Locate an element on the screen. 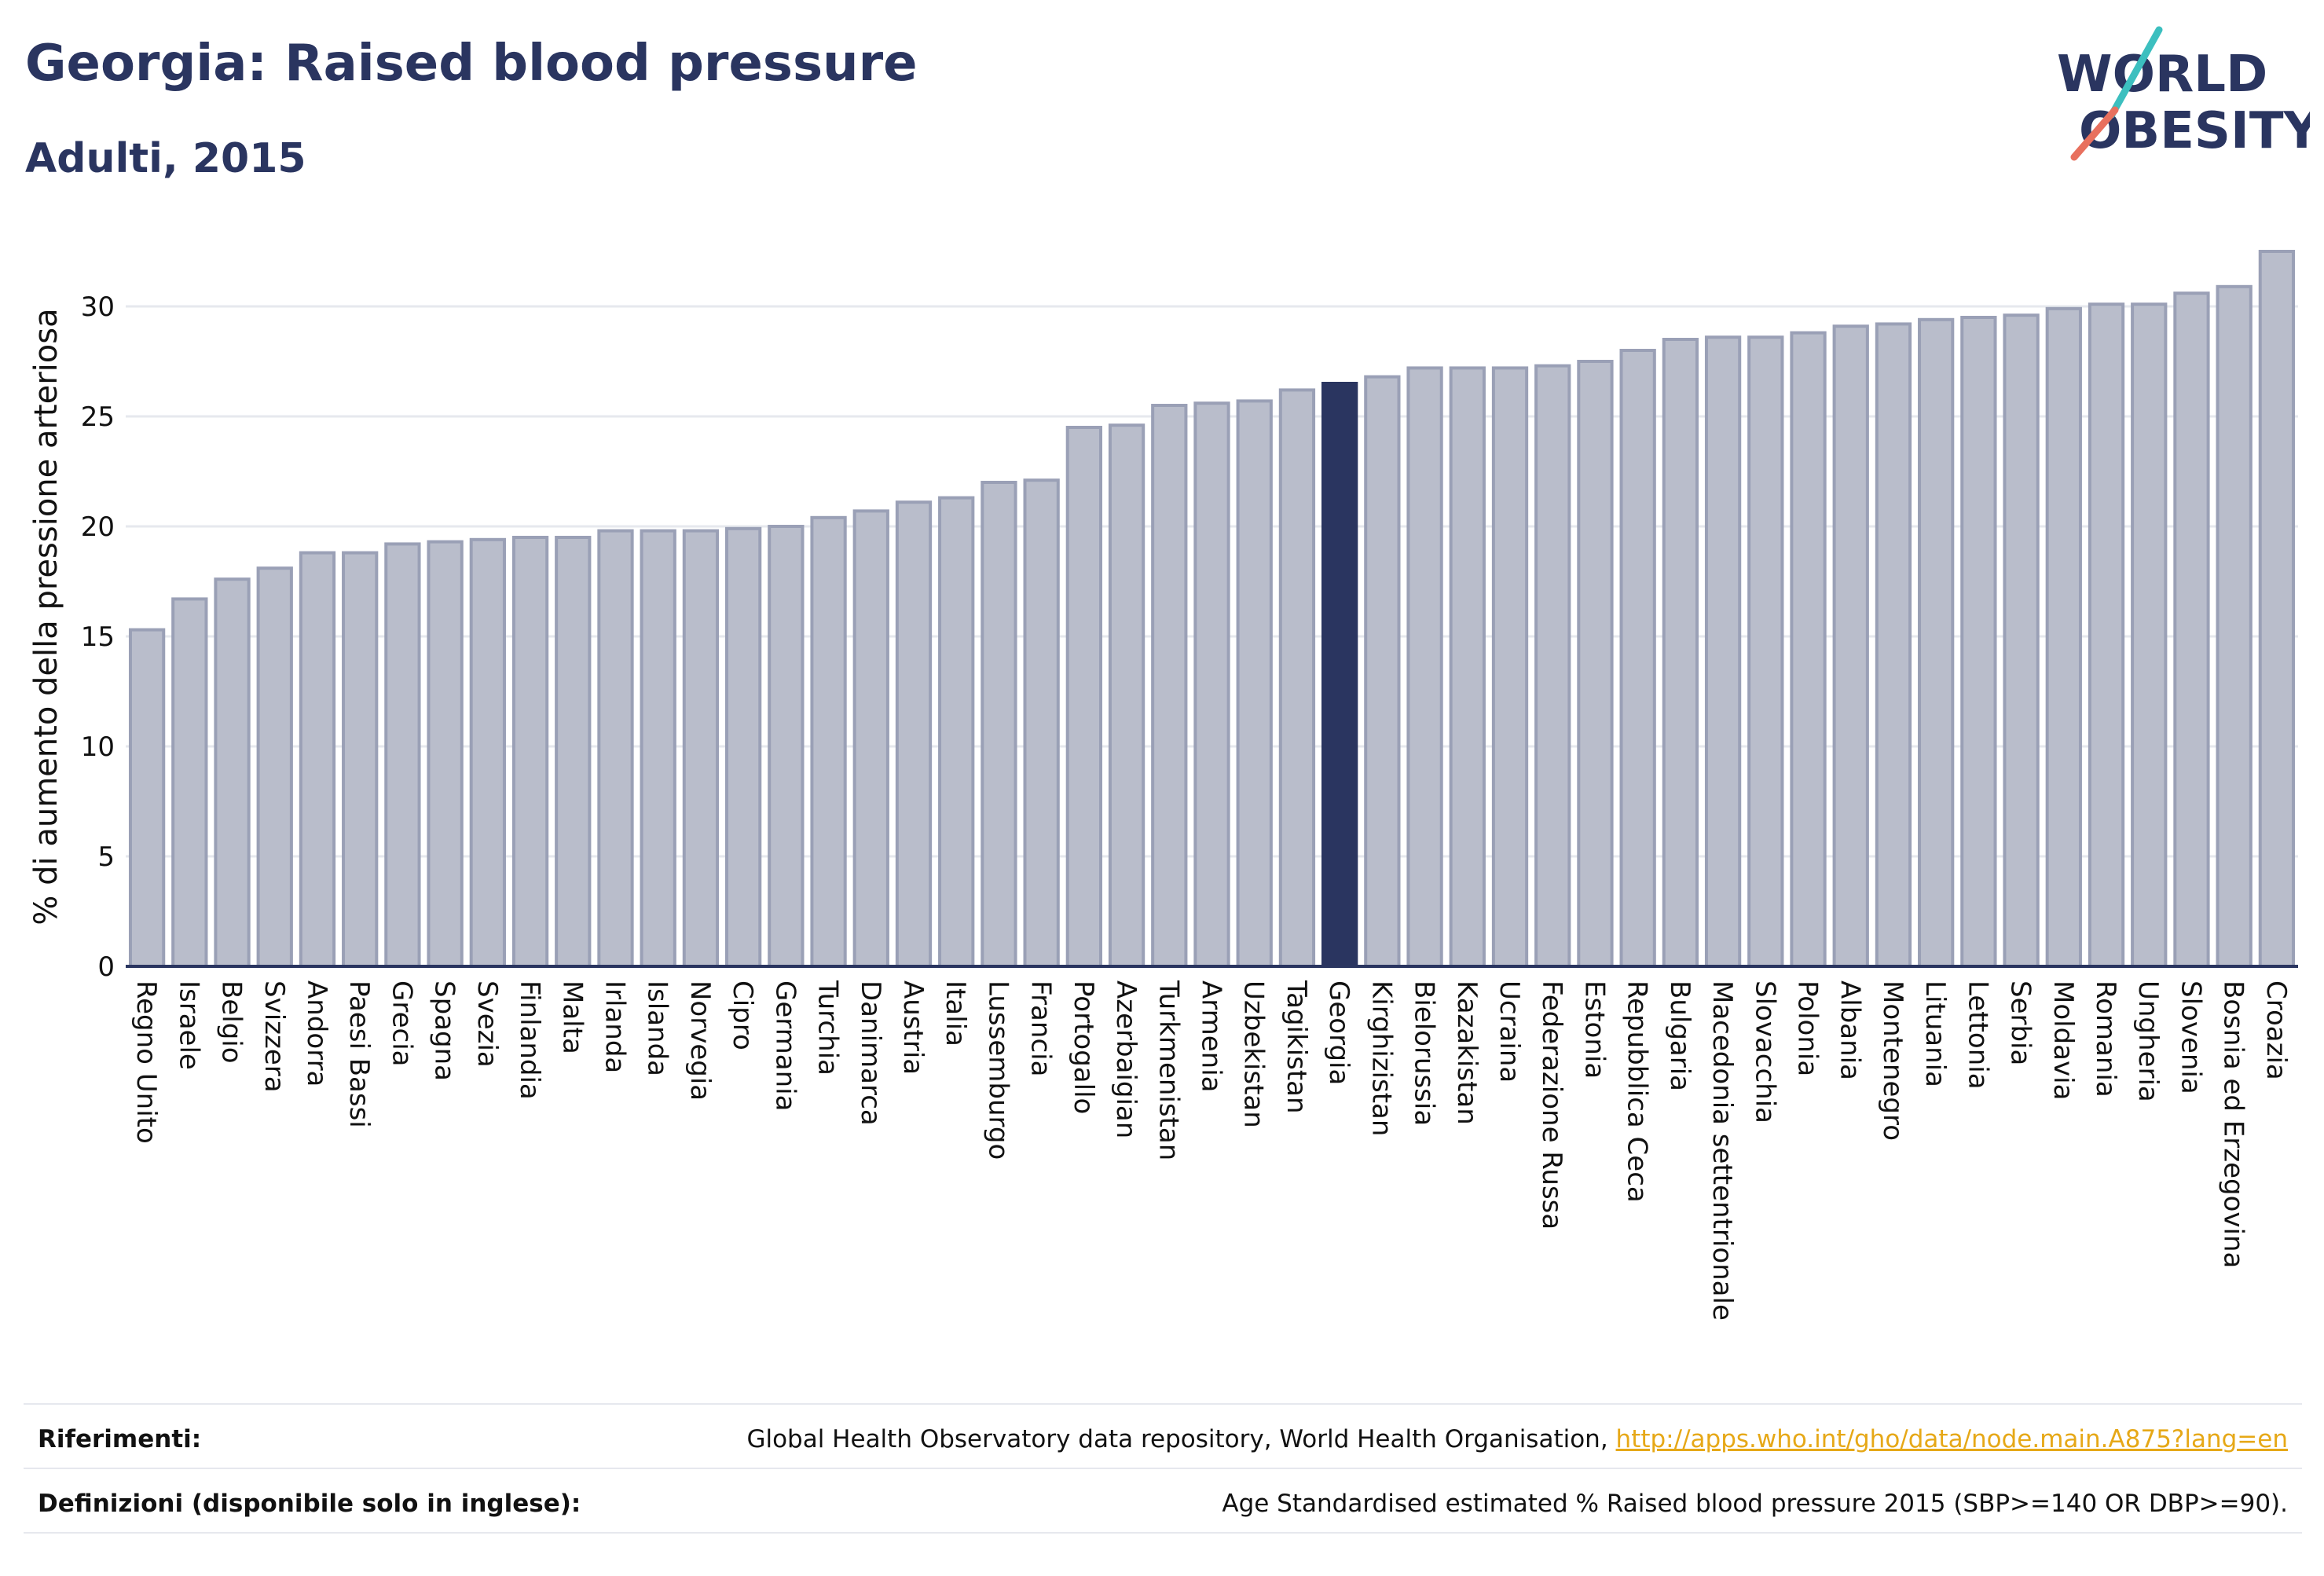 The width and height of the screenshot is (2324, 1576). bar-kirghizistan is located at coordinates (1382, 672).